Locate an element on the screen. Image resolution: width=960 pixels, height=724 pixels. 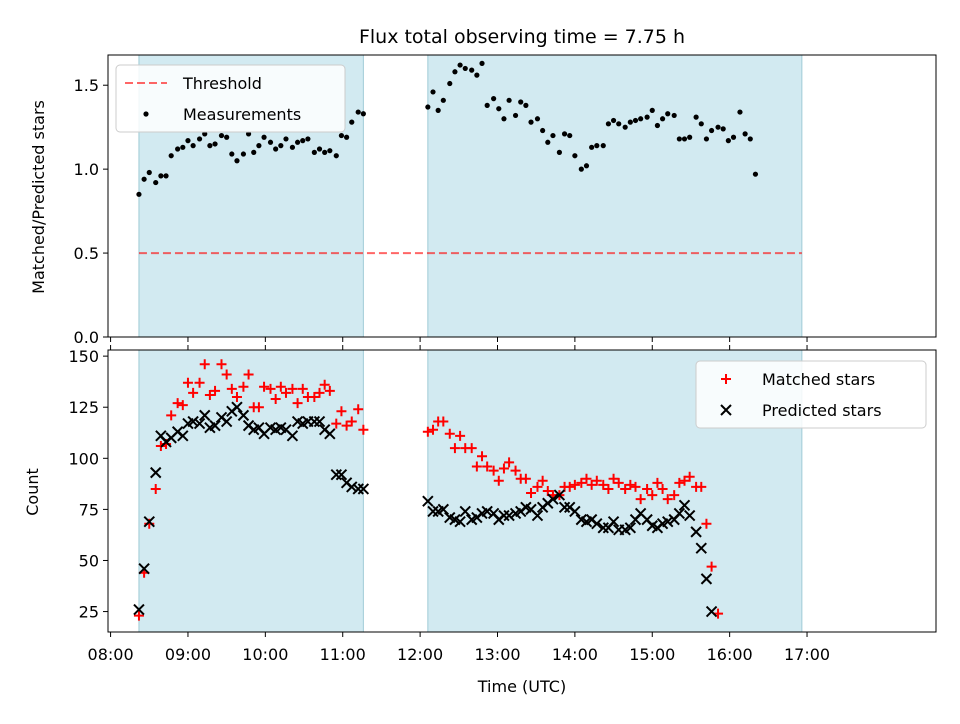
x-tick-label: 11:00 is located at coordinates (343, 654).